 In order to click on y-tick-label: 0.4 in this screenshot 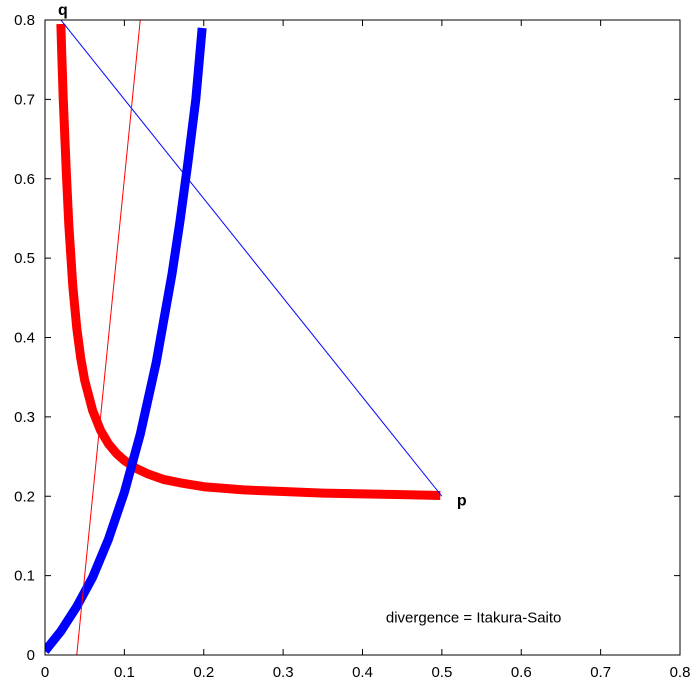, I will do `click(24, 338)`.